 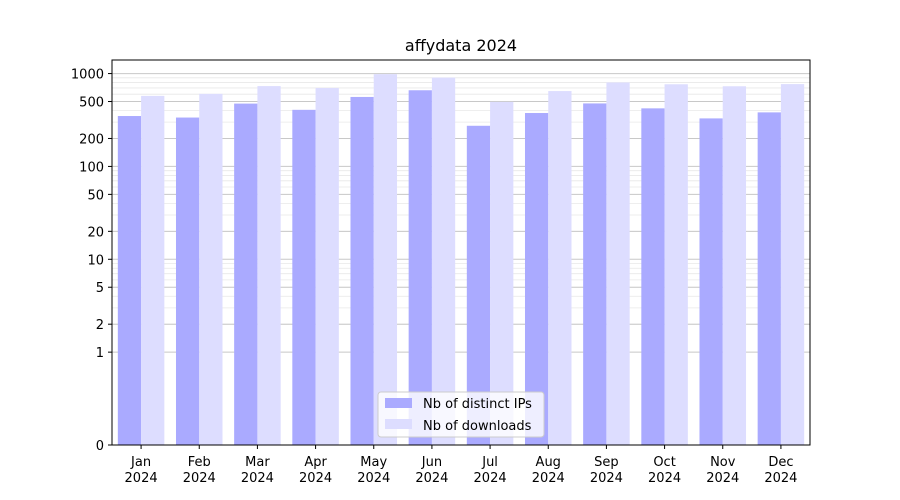 What do you see at coordinates (461, 45) in the screenshot?
I see `chart-title: affydata 2024` at bounding box center [461, 45].